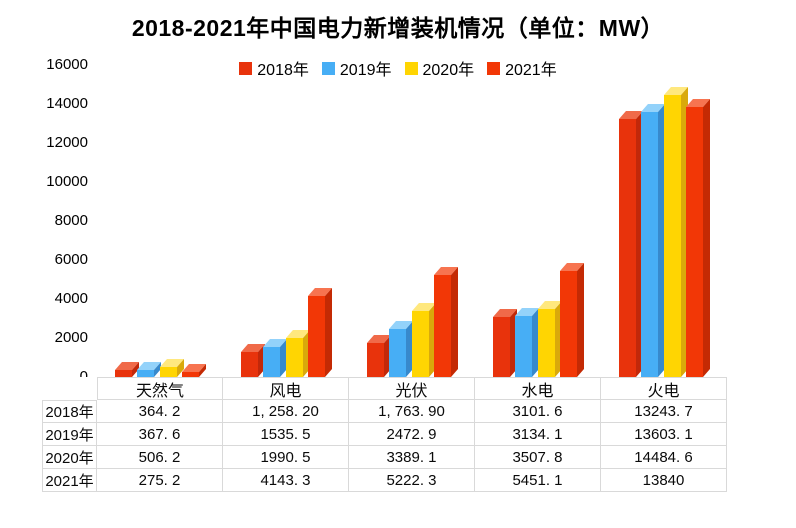 The width and height of the screenshot is (796, 528). Describe the element at coordinates (160, 388) in the screenshot. I see `table-col-header: 天然气` at that location.